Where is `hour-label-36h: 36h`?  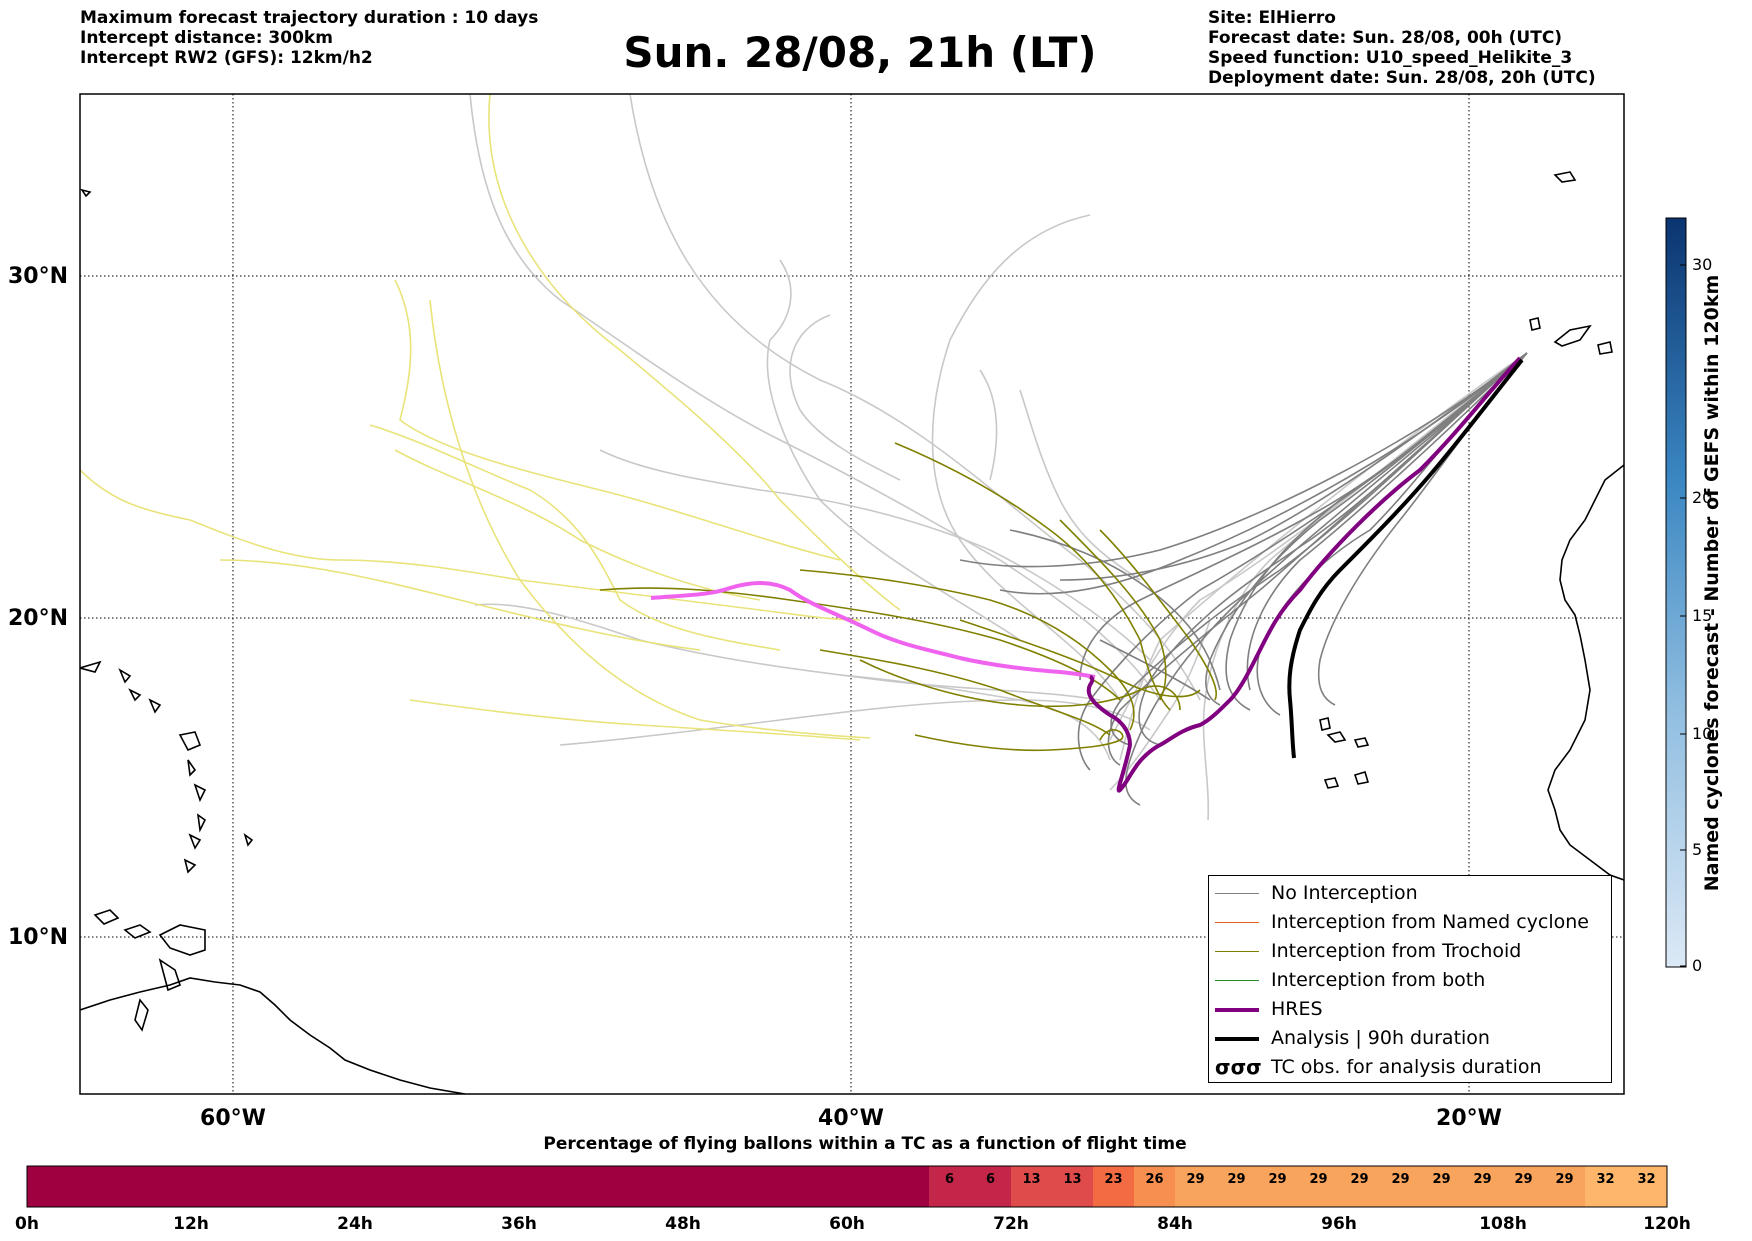
hour-label-36h: 36h is located at coordinates (519, 1224).